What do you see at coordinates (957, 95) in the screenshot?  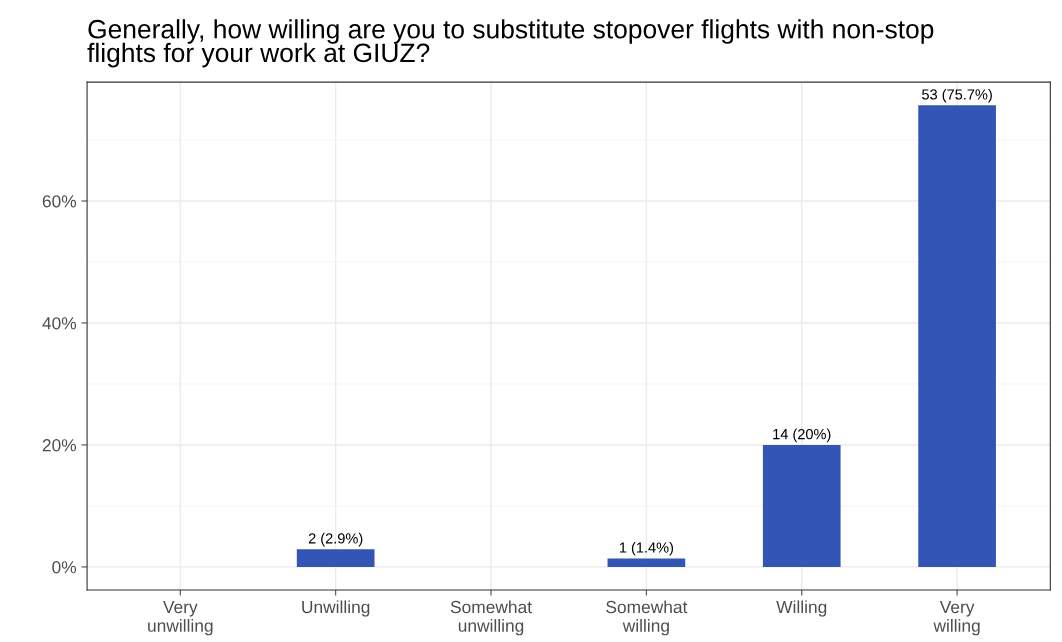 I see `data-label: 53 (75.7%)` at bounding box center [957, 95].